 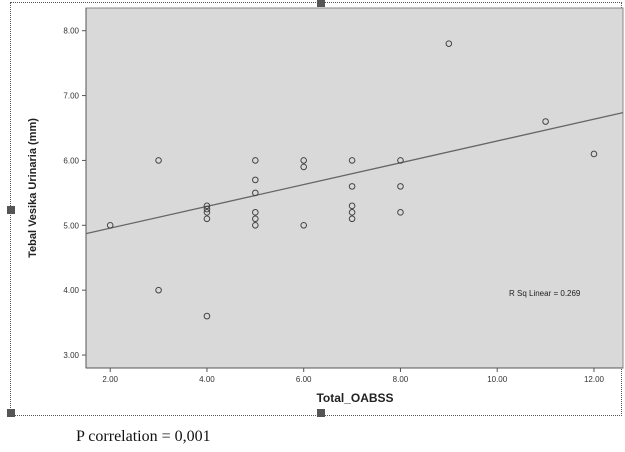 What do you see at coordinates (71, 355) in the screenshot?
I see `y-tick-label: 3.00` at bounding box center [71, 355].